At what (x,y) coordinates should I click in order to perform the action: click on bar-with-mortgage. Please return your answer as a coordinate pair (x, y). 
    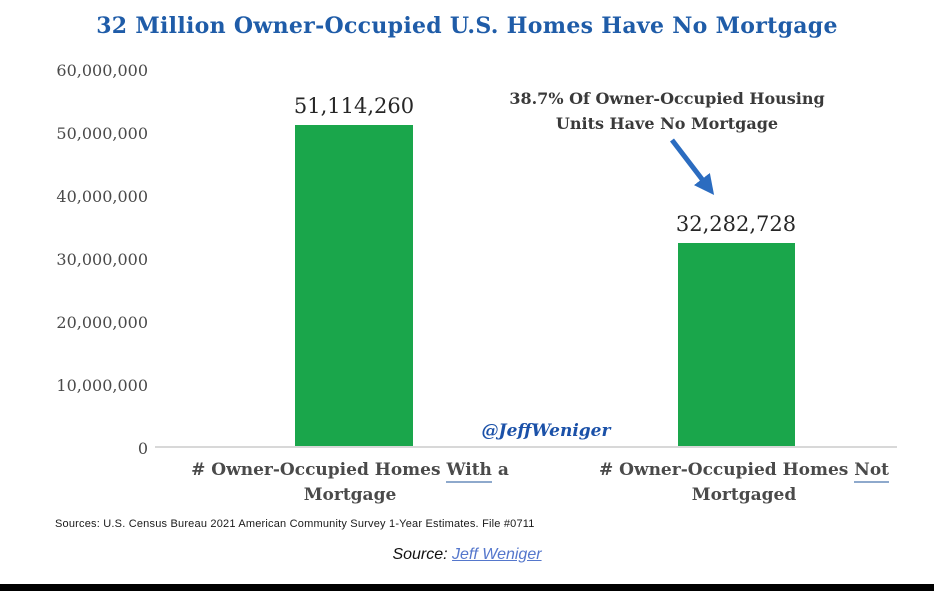
    Looking at the image, I should click on (354, 285).